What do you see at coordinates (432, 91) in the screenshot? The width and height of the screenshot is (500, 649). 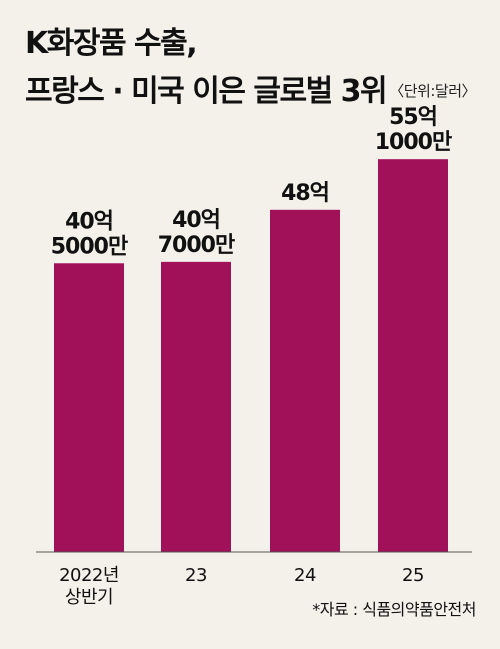 I see `unit-label: 〈단위:달러〉` at bounding box center [432, 91].